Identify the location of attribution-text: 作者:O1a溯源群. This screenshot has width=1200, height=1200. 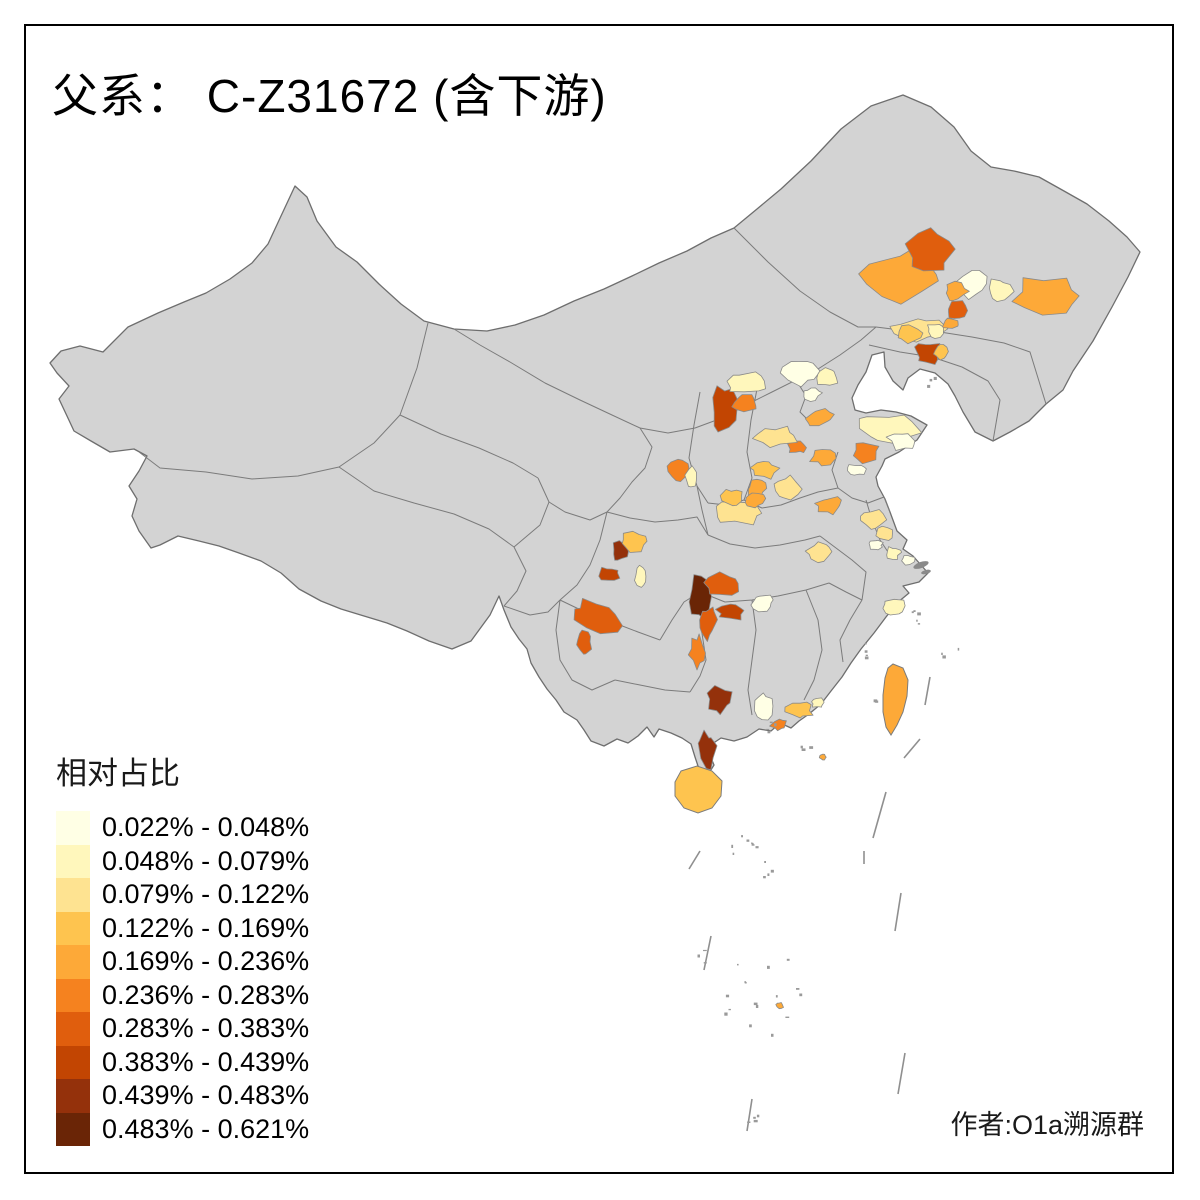
(1047, 1125).